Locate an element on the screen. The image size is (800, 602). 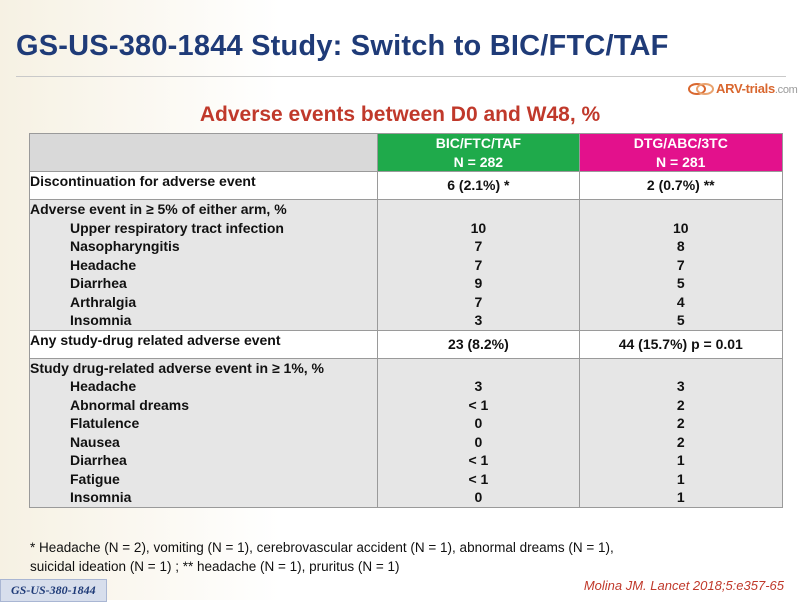
list-item-label: Nasopharyngitis is located at coordinates (125, 246).